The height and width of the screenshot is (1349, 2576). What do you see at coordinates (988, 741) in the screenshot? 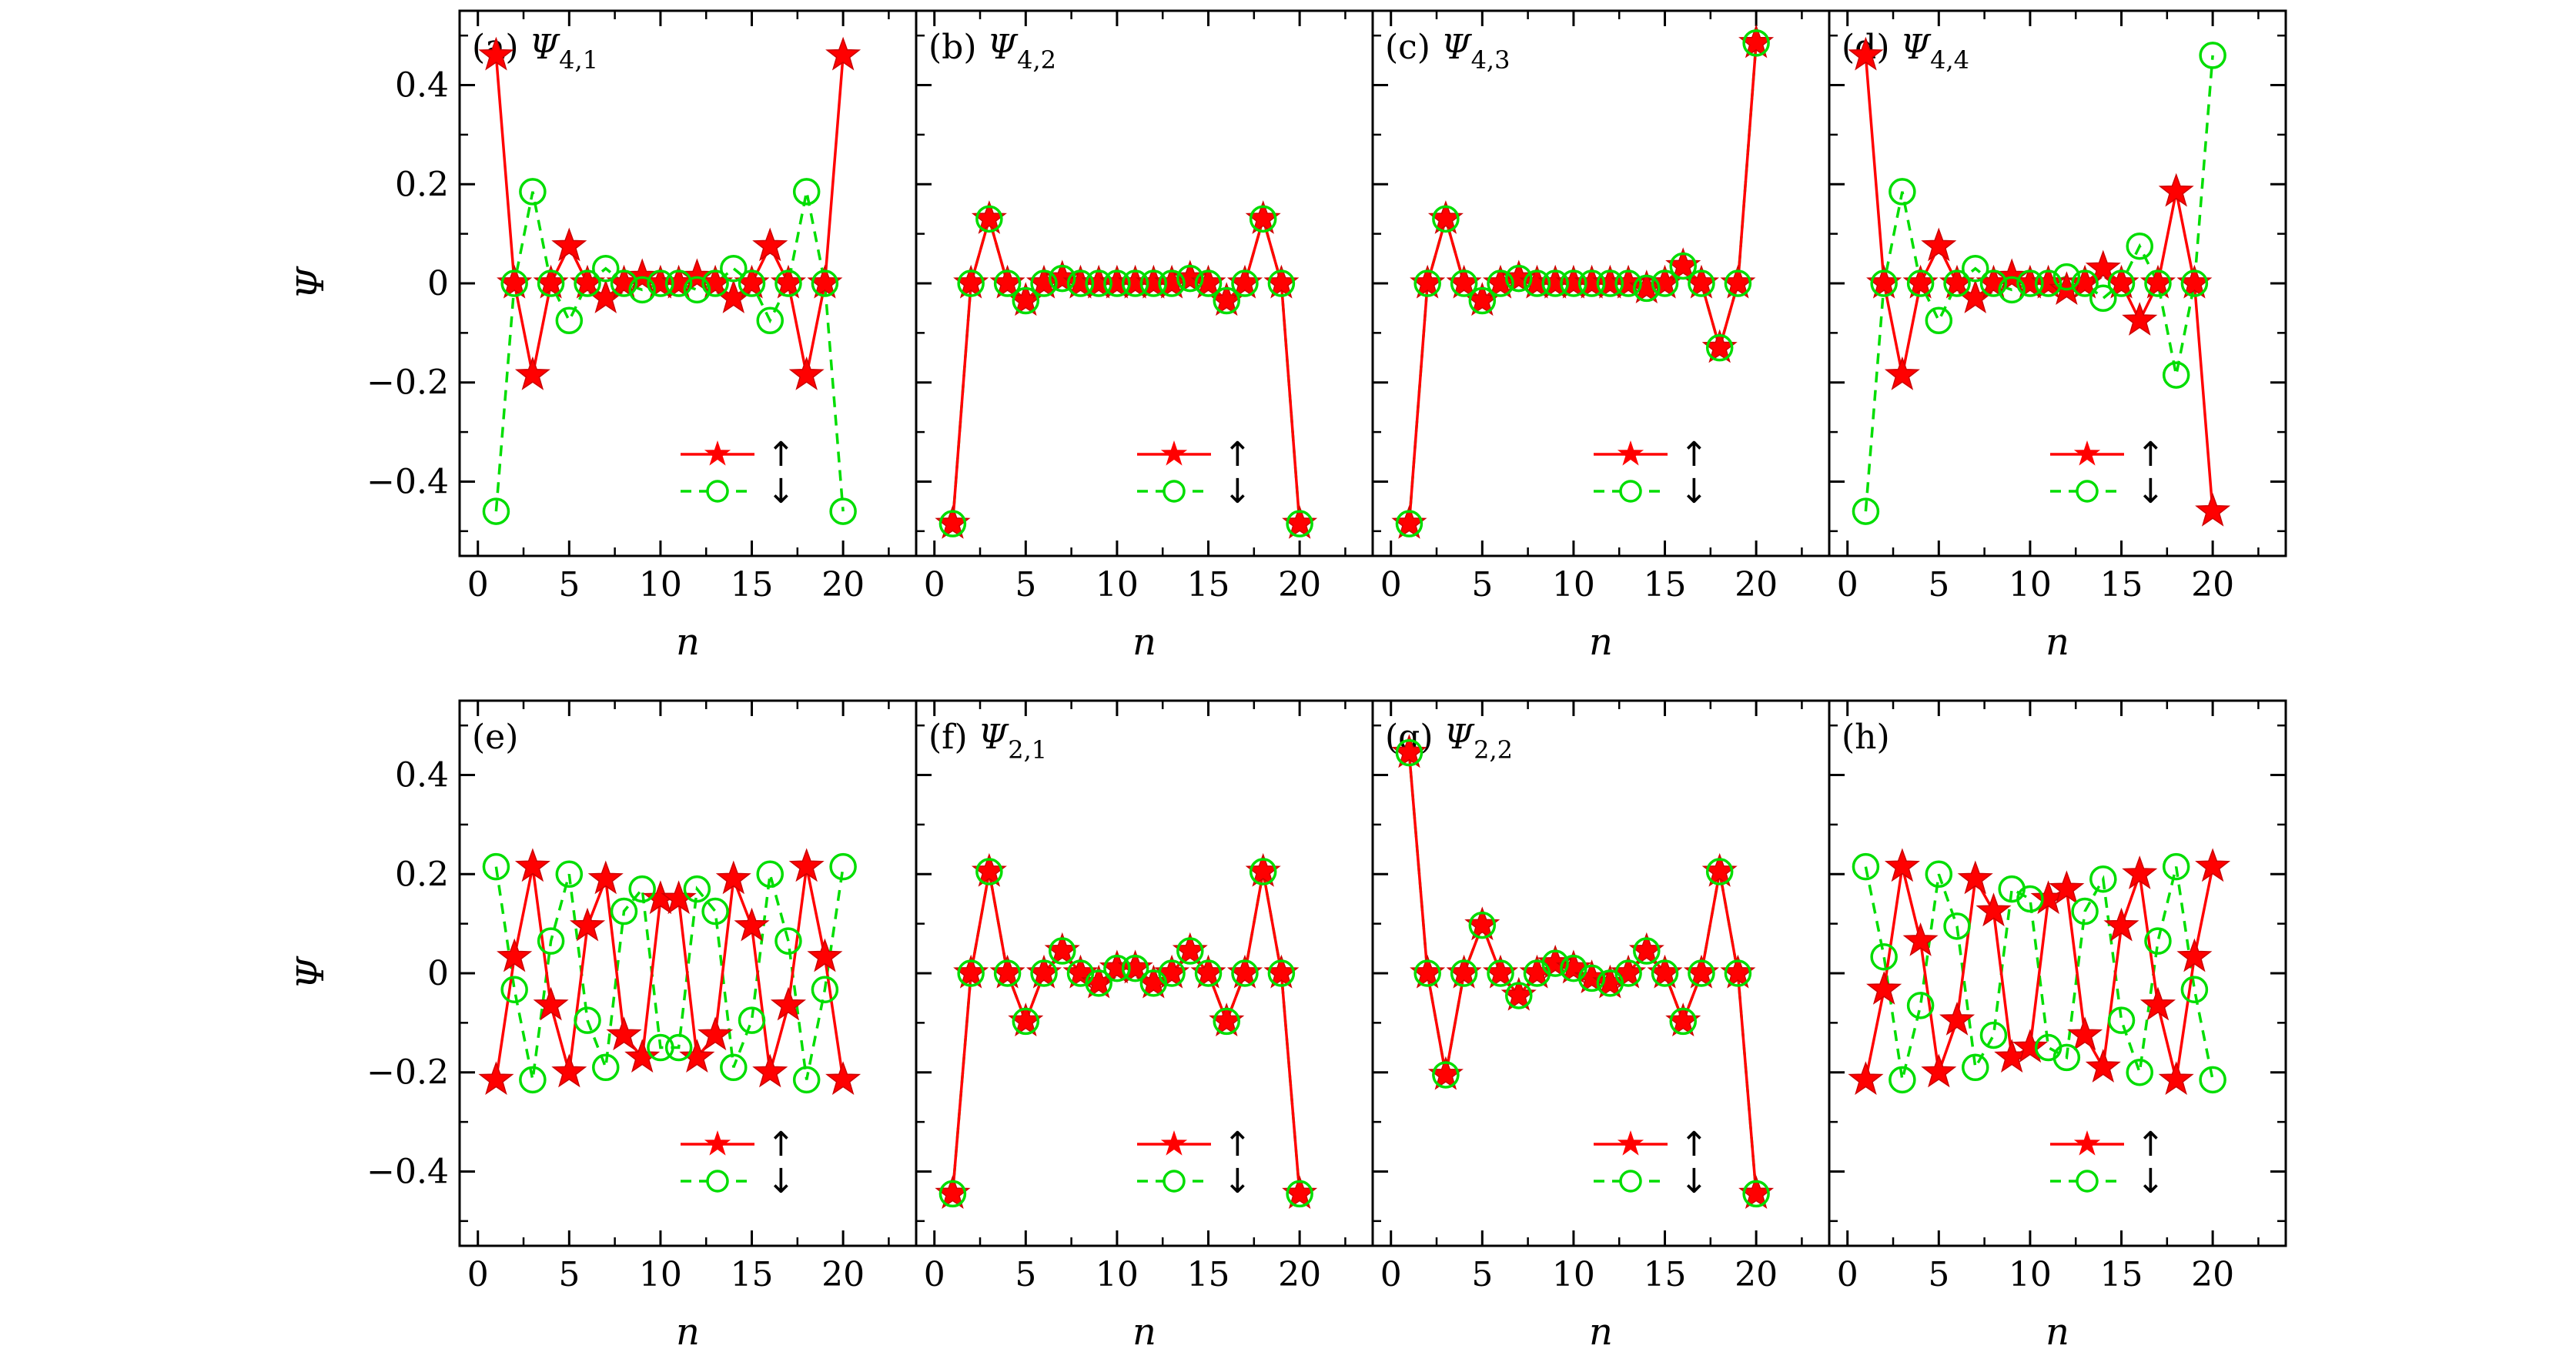
I see `panel-label: (f) Ψ2,1` at bounding box center [988, 741].